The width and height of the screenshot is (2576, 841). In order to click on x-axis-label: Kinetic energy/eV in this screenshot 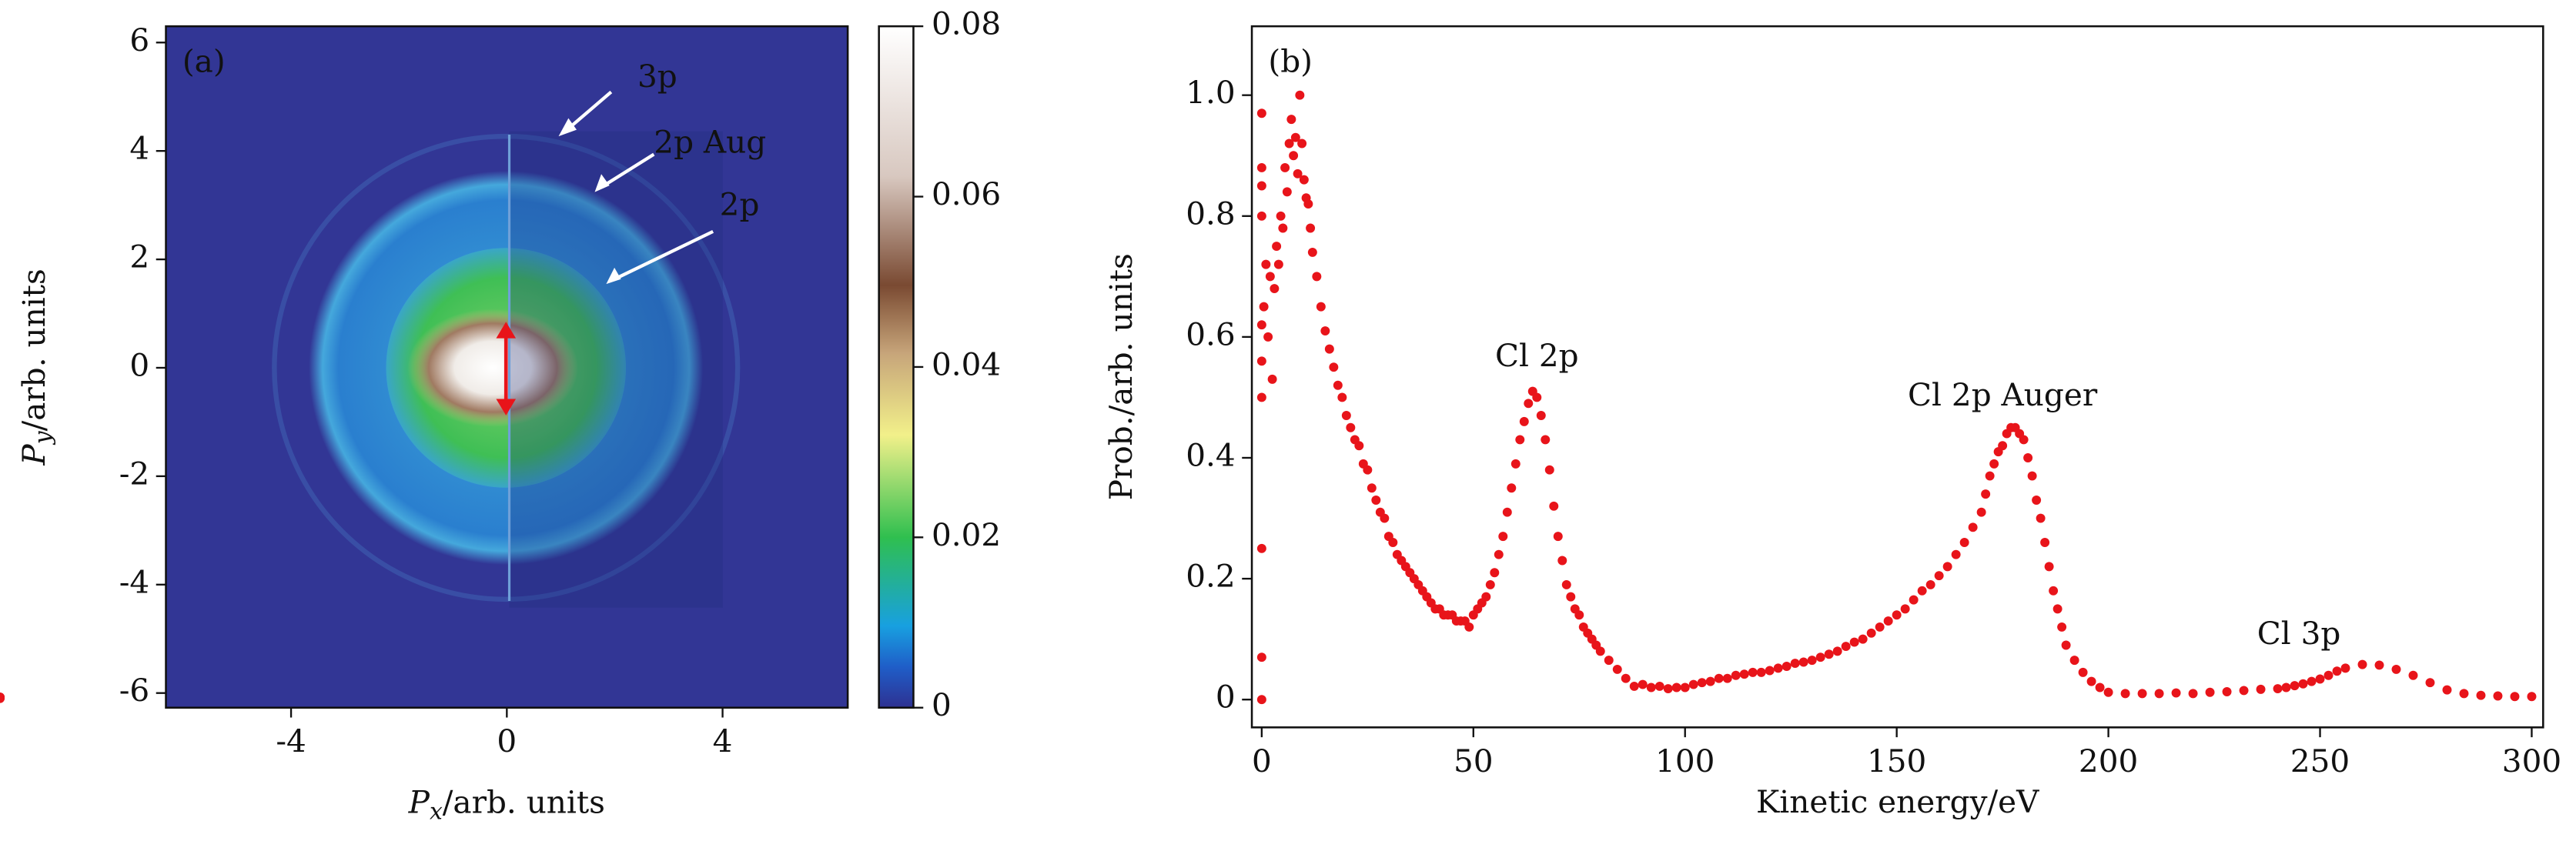, I will do `click(1897, 802)`.